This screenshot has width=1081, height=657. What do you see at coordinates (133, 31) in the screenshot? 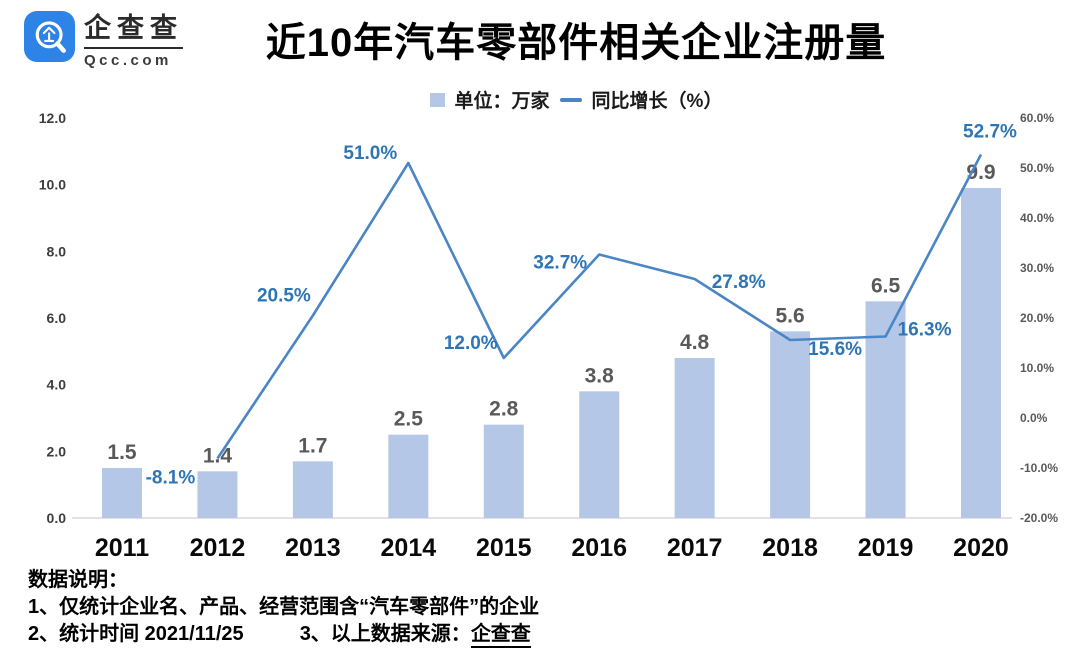
I see `brand-name-cn: 企查查` at bounding box center [133, 31].